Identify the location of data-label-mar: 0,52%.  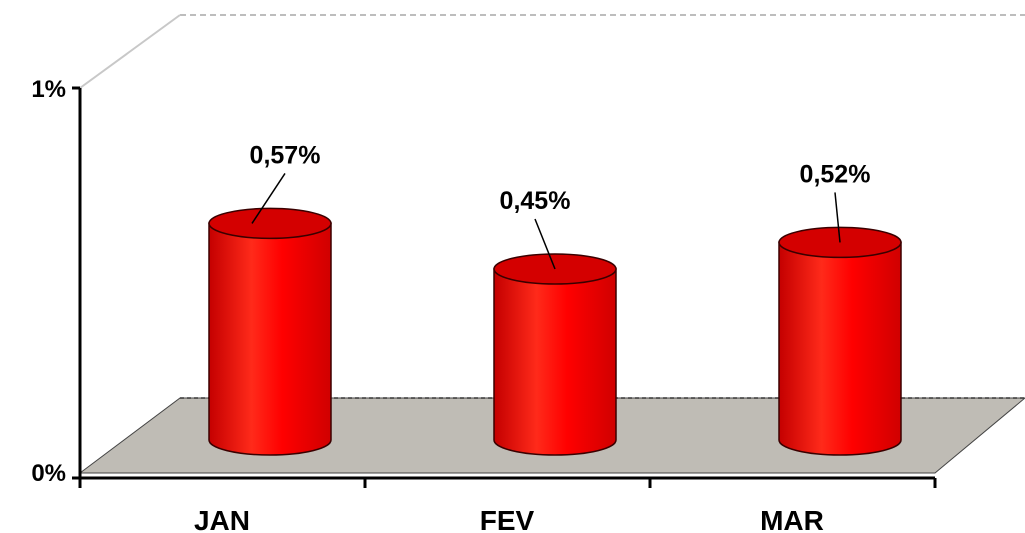
(835, 174).